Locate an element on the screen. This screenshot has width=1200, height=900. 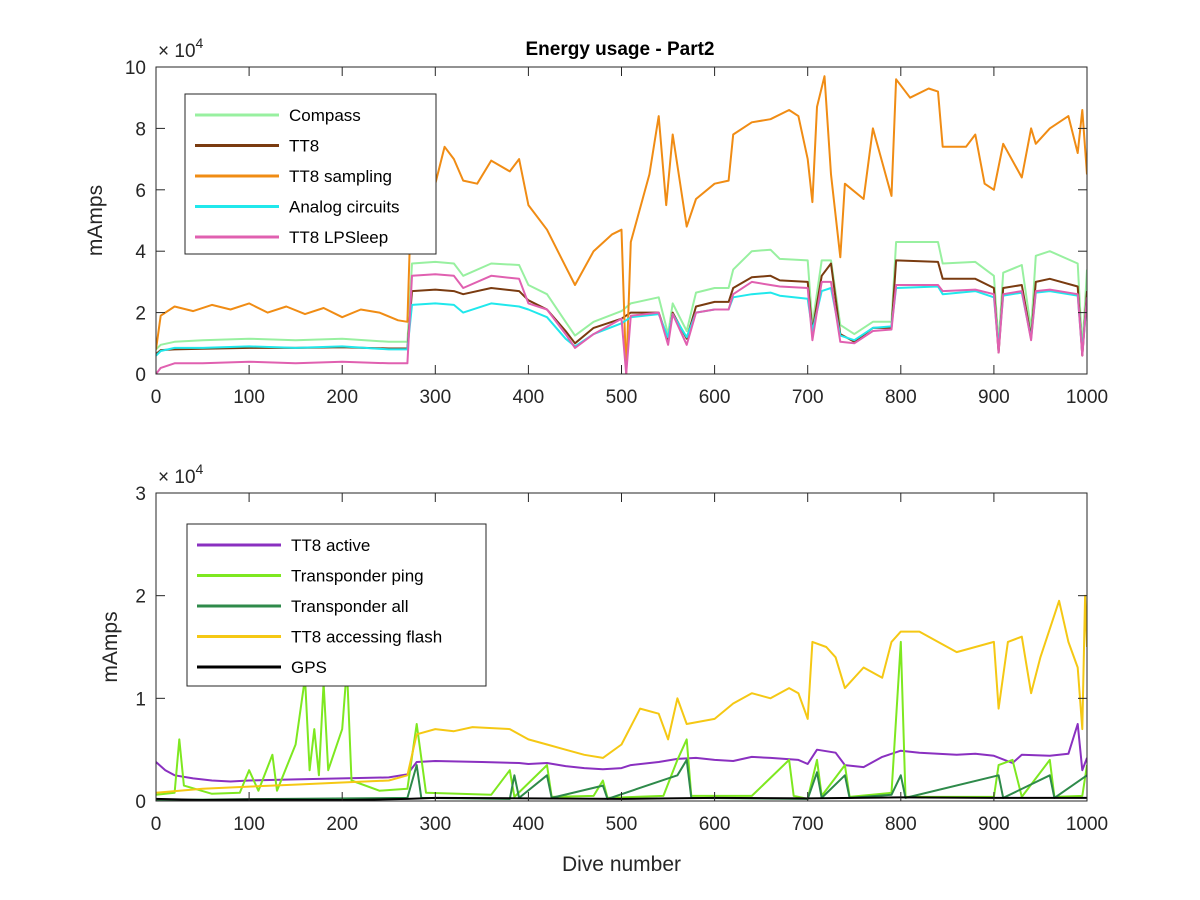
legend-entry-label: Compass is located at coordinates (325, 115).